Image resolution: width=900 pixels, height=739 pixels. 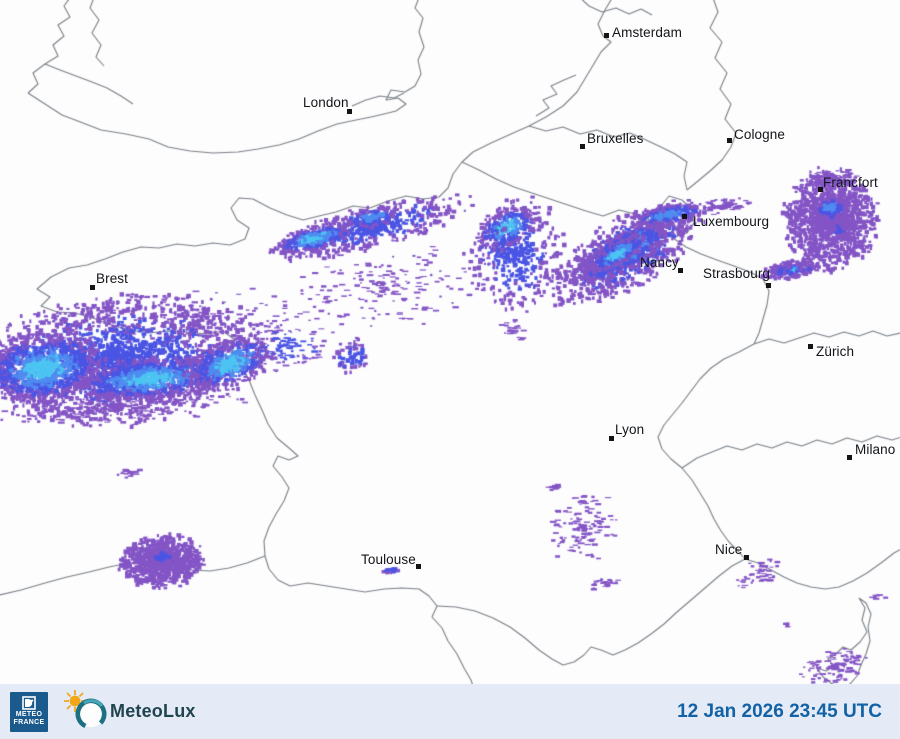 What do you see at coordinates (835, 351) in the screenshot?
I see `city-label: Zürich` at bounding box center [835, 351].